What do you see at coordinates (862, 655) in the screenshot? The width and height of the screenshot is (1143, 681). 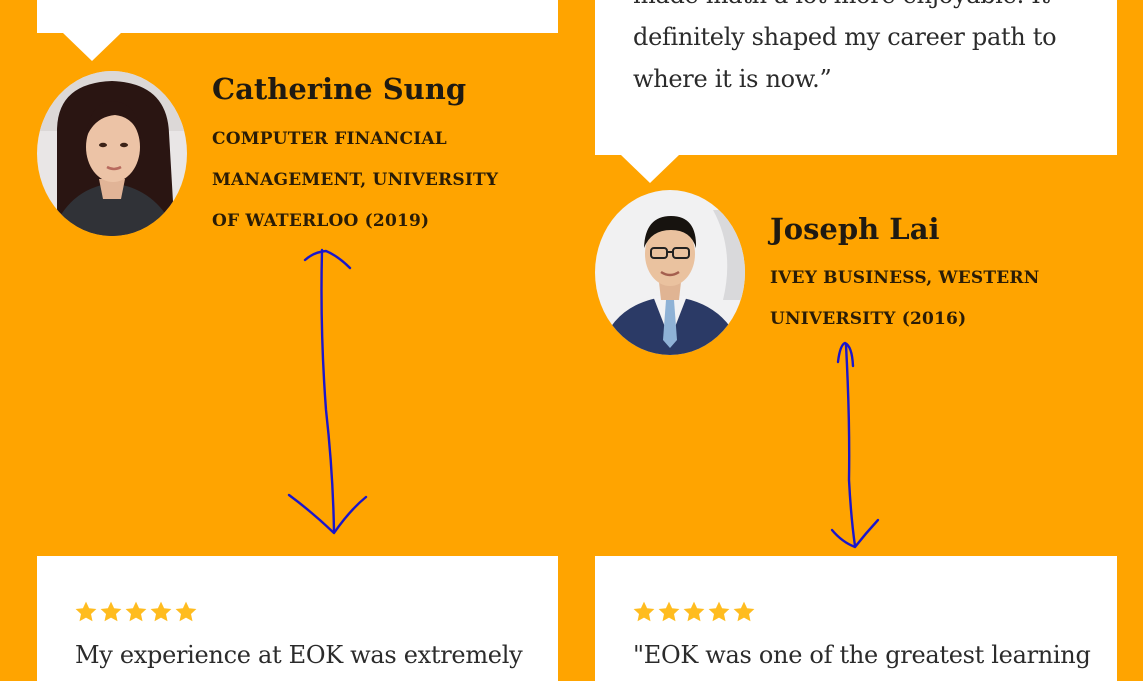 I see `review-text: "EOK was one of the greatest learning` at bounding box center [862, 655].